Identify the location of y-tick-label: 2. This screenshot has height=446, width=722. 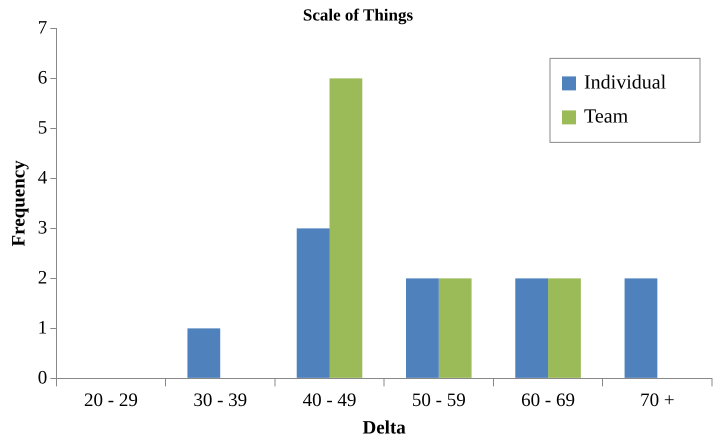
(43, 277).